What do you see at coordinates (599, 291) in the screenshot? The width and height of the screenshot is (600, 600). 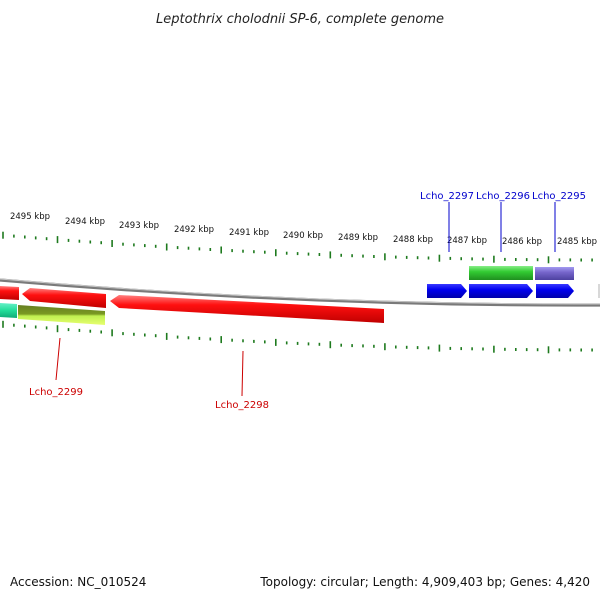 I see `gene-feature-edge` at bounding box center [599, 291].